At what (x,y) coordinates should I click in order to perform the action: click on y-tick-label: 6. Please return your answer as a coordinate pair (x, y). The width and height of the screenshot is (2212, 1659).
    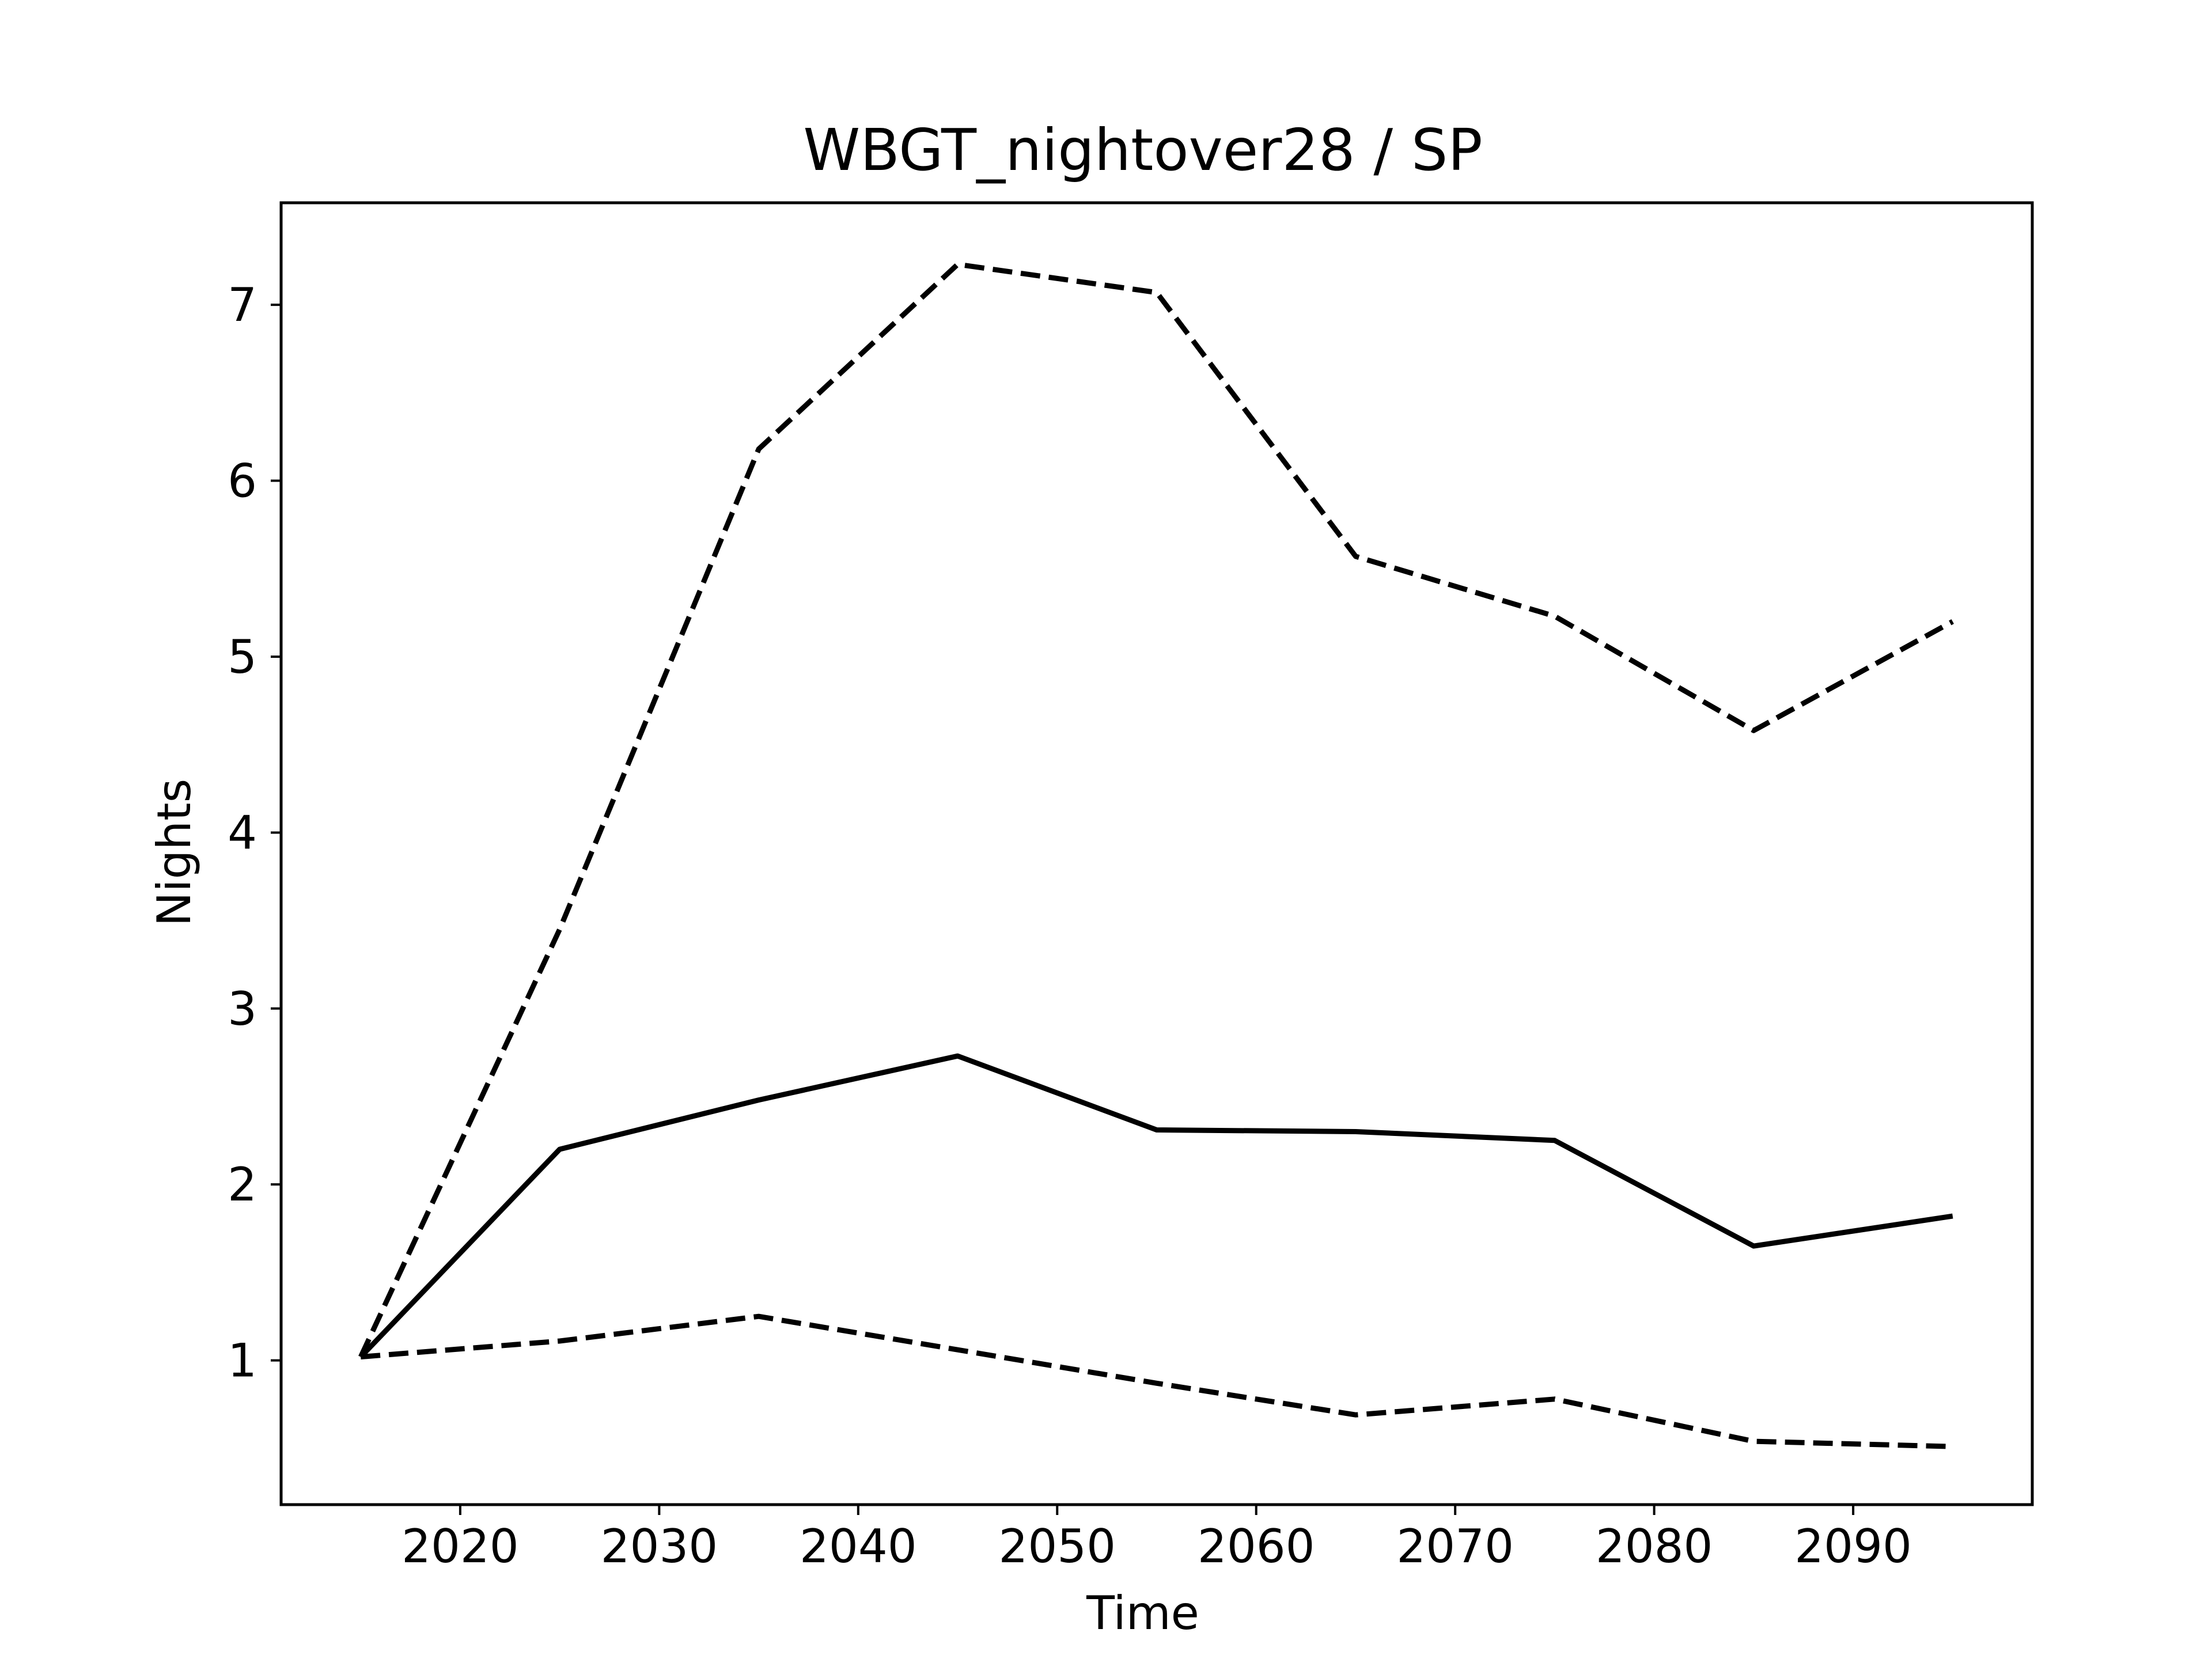
    Looking at the image, I should click on (242, 481).